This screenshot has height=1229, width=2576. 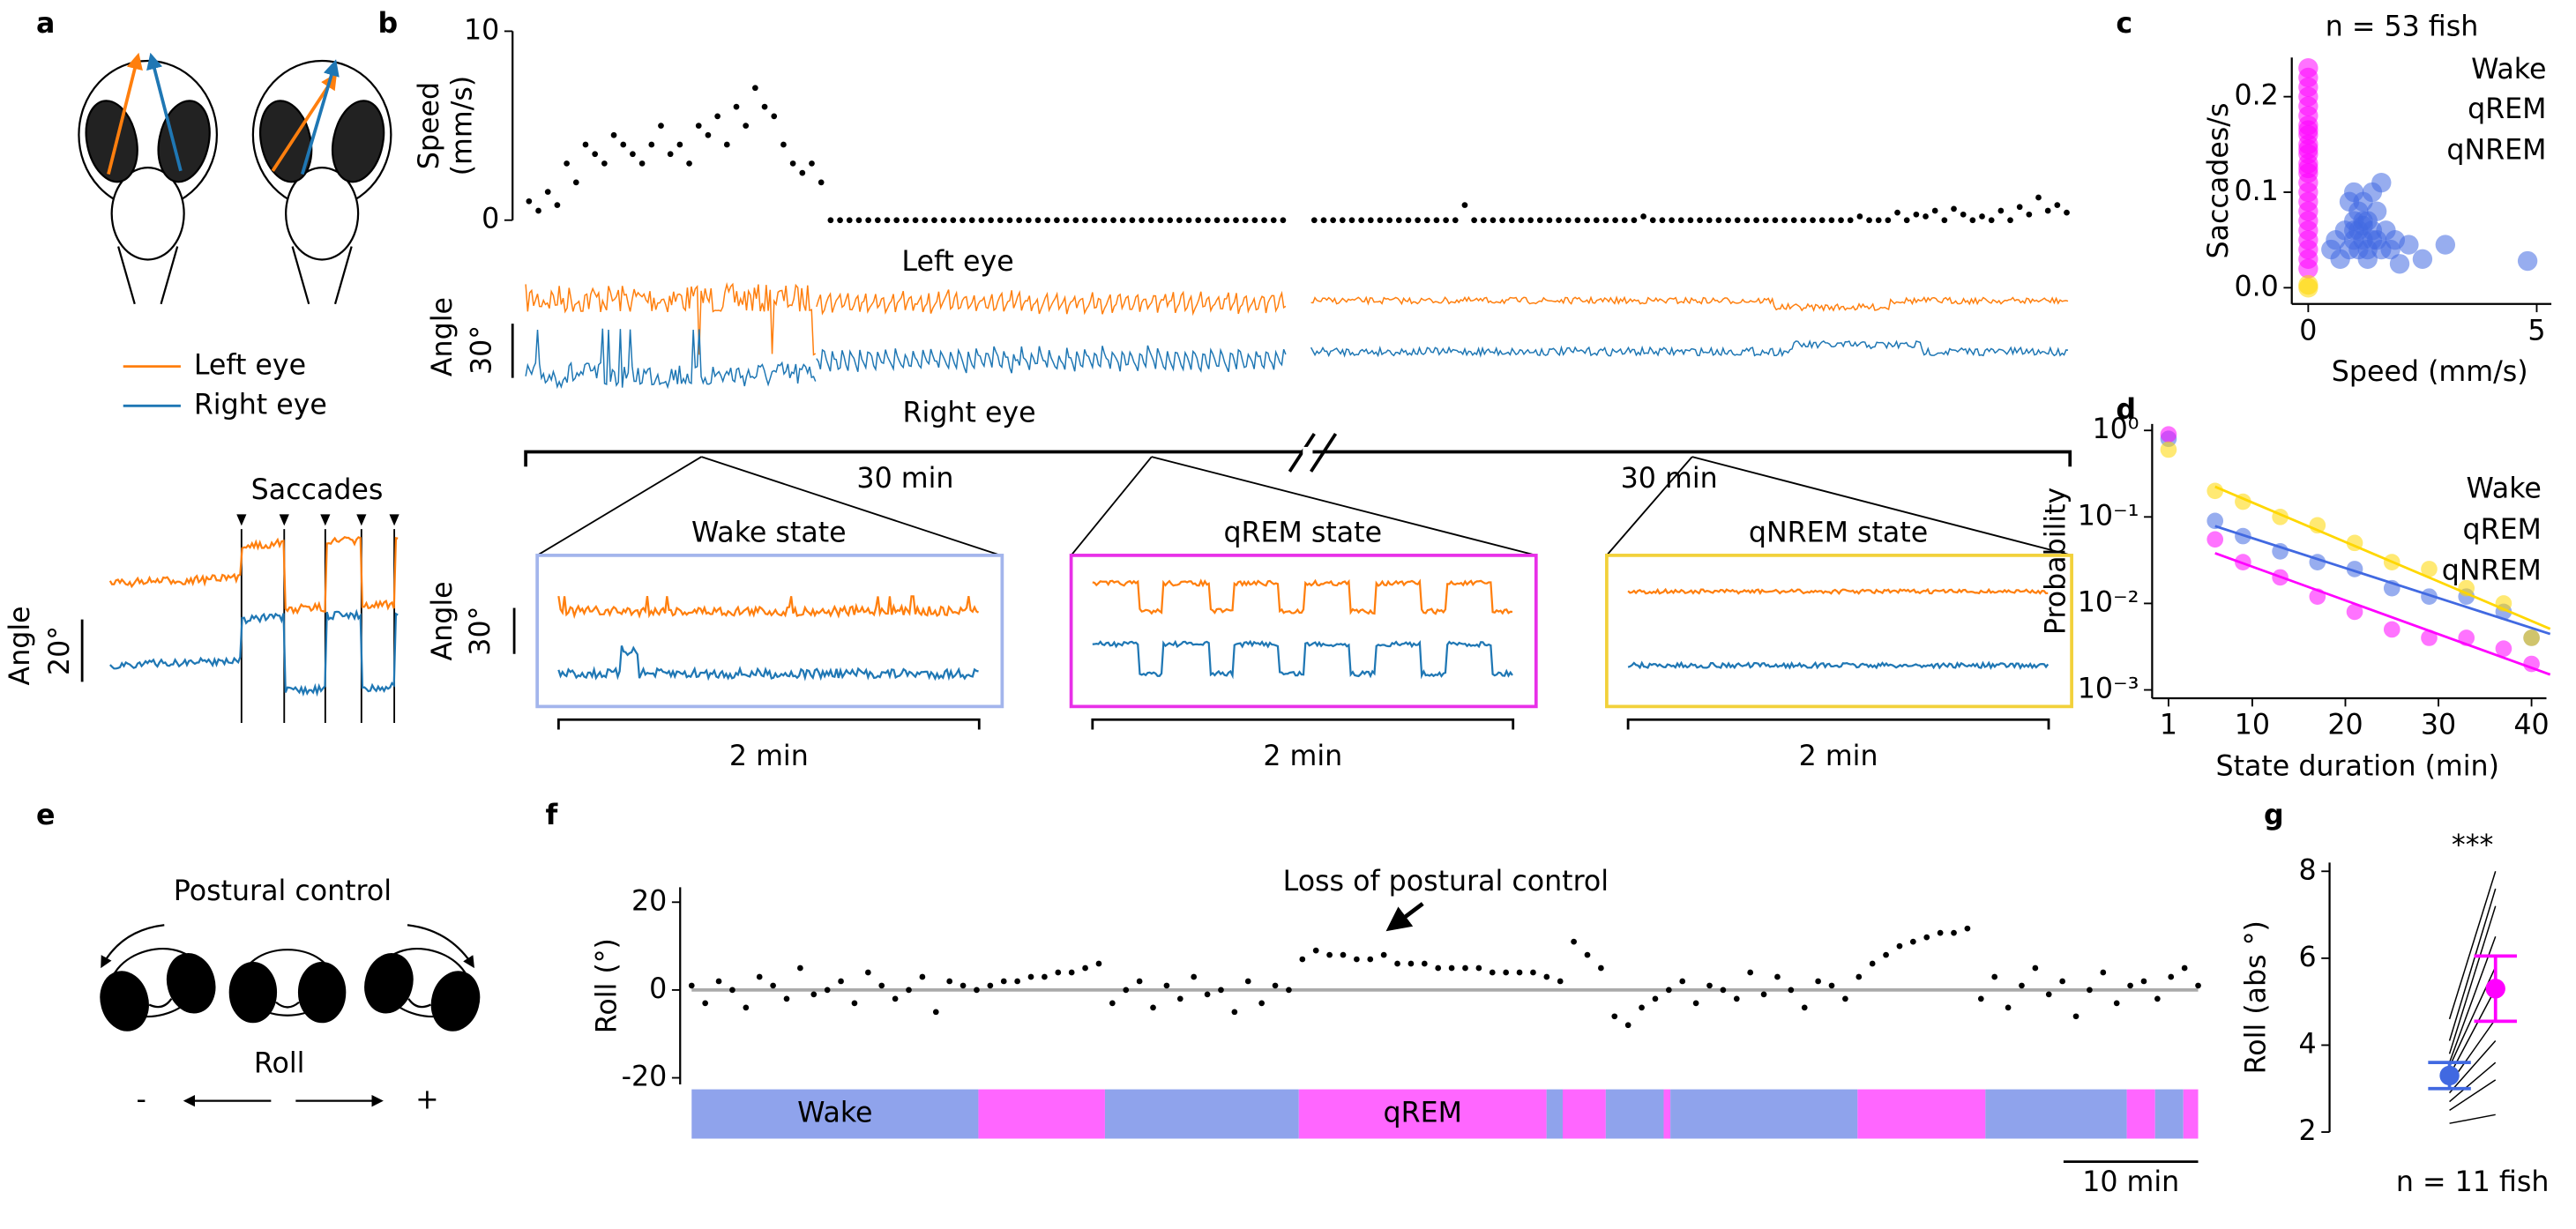 What do you see at coordinates (1669, 479) in the screenshot?
I see `timeline-label: 30 min` at bounding box center [1669, 479].